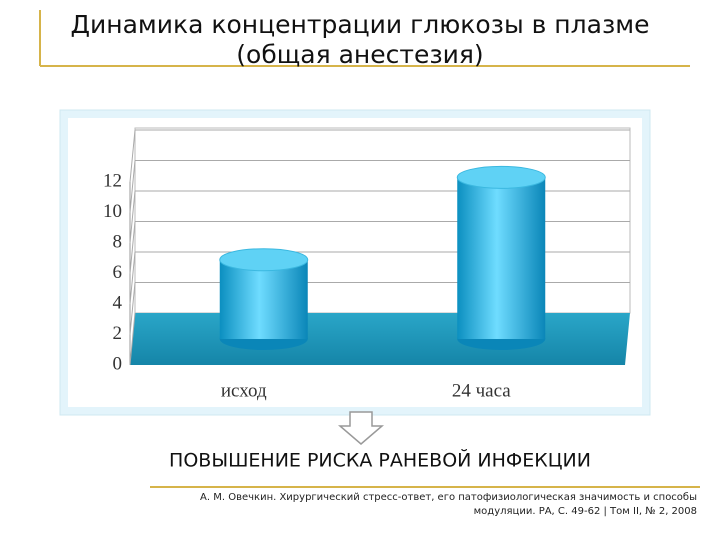 This screenshot has width=720, height=540. Describe the element at coordinates (361, 428) in the screenshot. I see `arrow` at that location.